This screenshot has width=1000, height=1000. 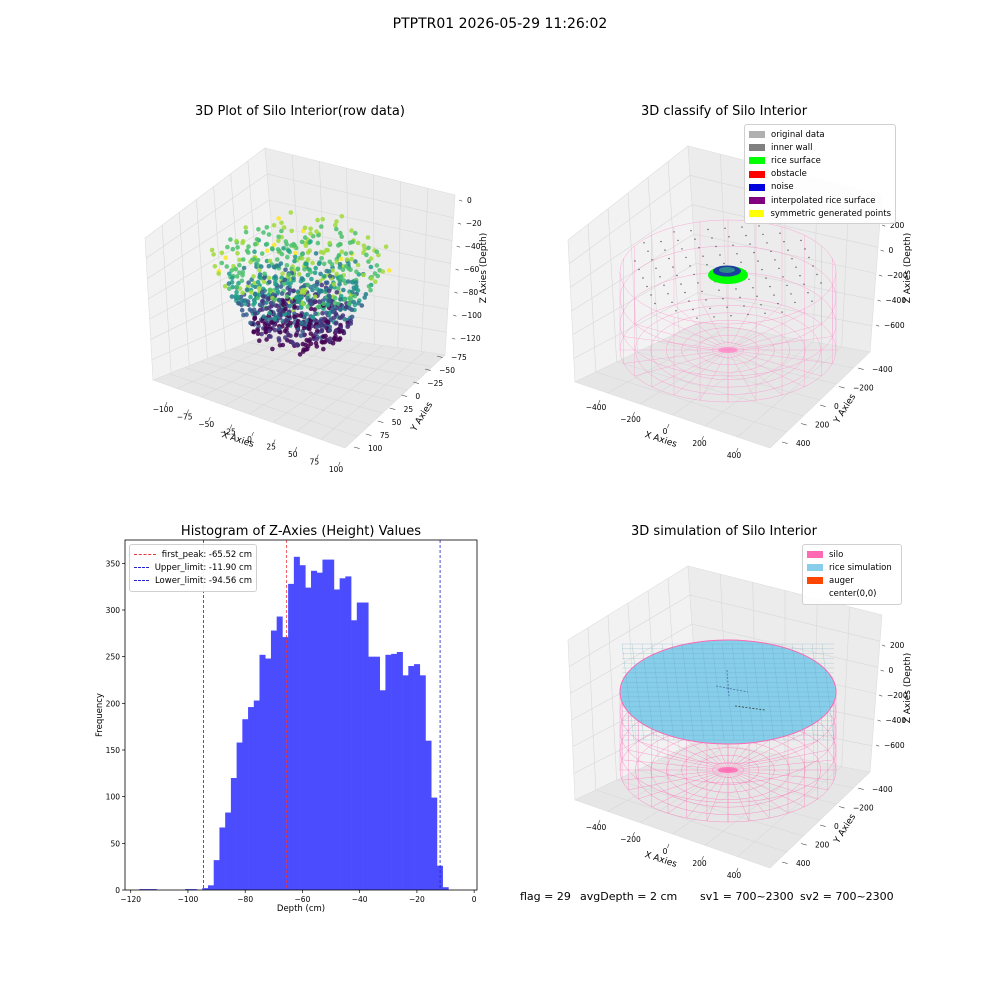 I want to click on panel2-z-tick-mark, so click(x=877, y=325).